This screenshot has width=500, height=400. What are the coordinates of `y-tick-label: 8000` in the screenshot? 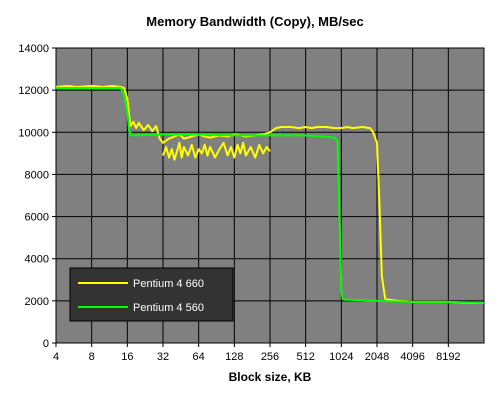 It's located at (37, 175).